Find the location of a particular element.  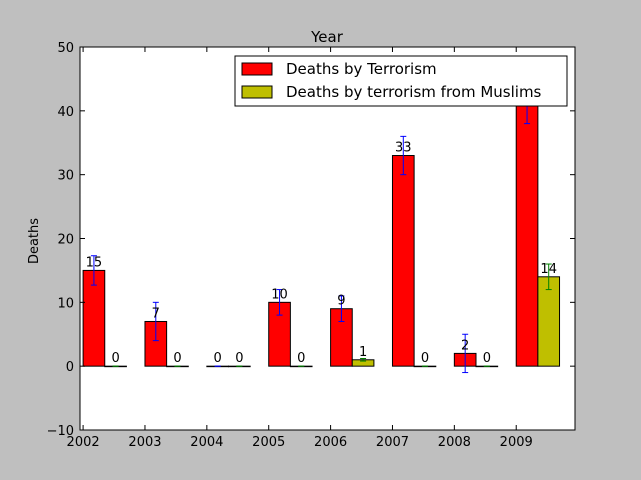

data-label-1-2006: 1 is located at coordinates (363, 352).